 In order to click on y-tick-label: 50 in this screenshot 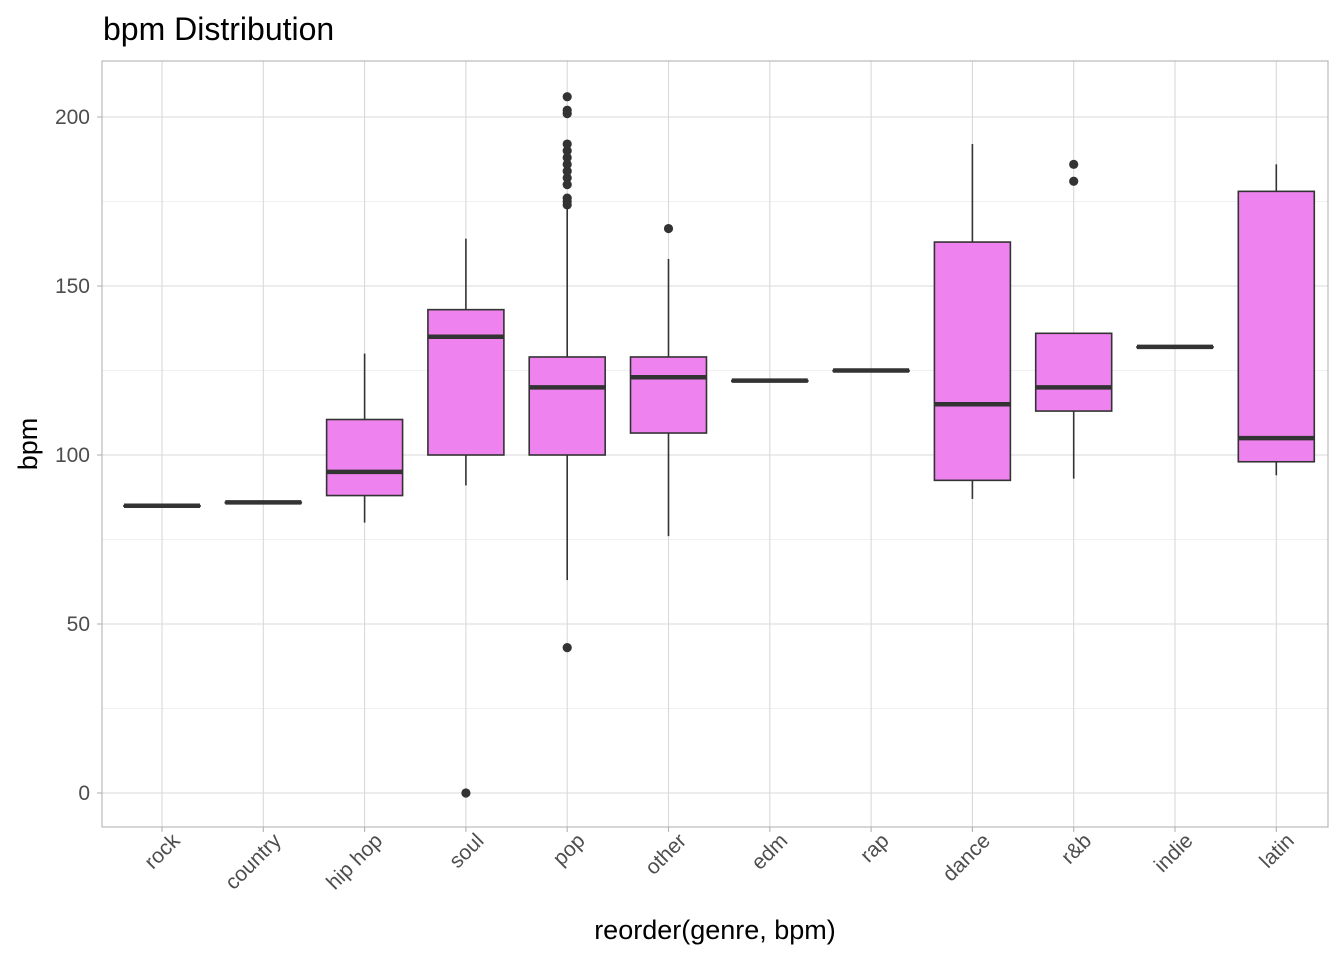, I will do `click(78, 624)`.